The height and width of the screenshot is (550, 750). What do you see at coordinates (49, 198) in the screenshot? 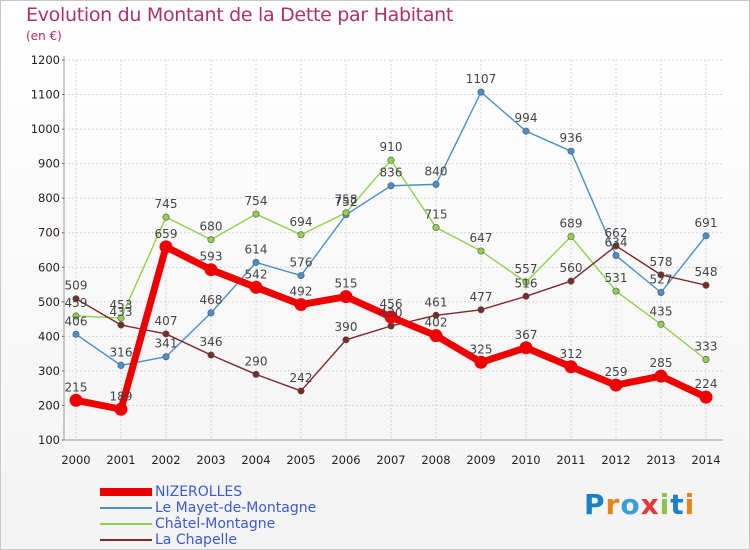
I see `y-tick-label: 800` at bounding box center [49, 198].